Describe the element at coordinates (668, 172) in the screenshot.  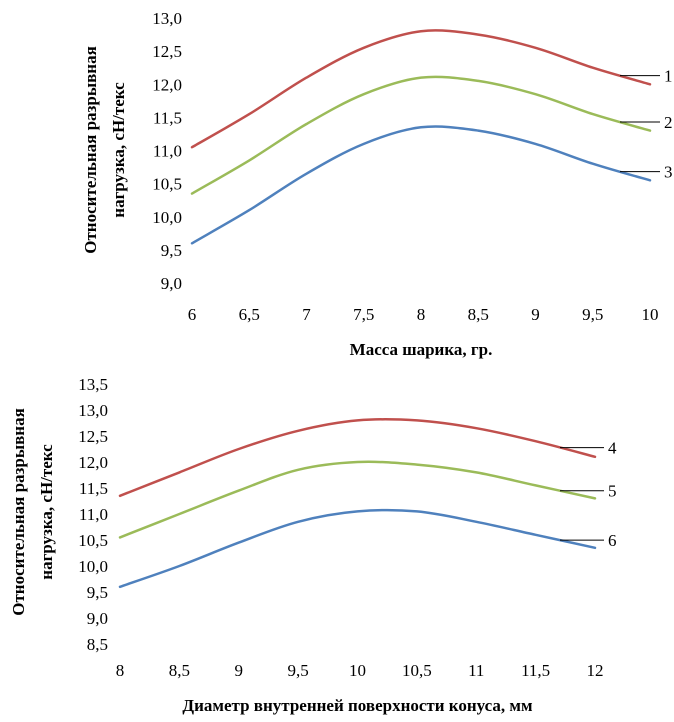
I see `series-label-3: 3` at that location.